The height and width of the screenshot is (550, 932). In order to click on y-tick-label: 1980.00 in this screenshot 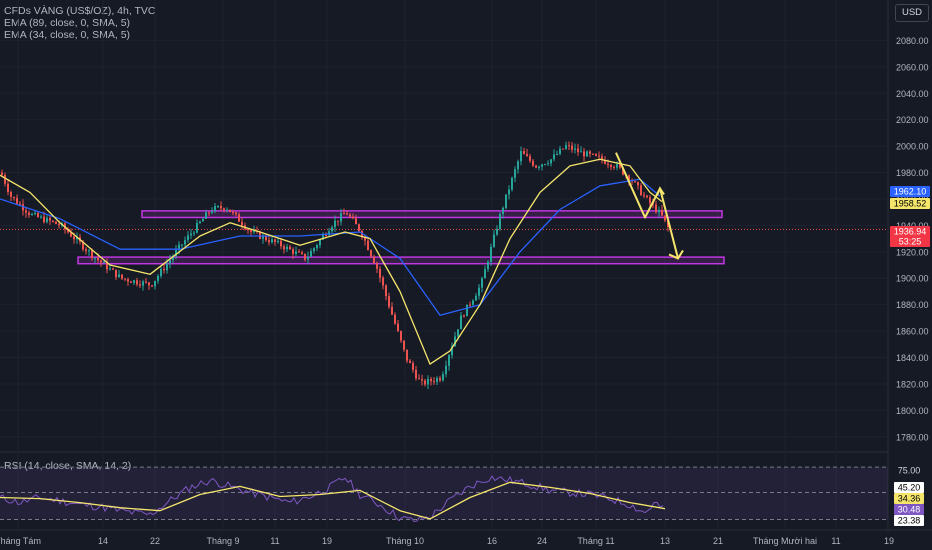, I will do `click(912, 173)`.